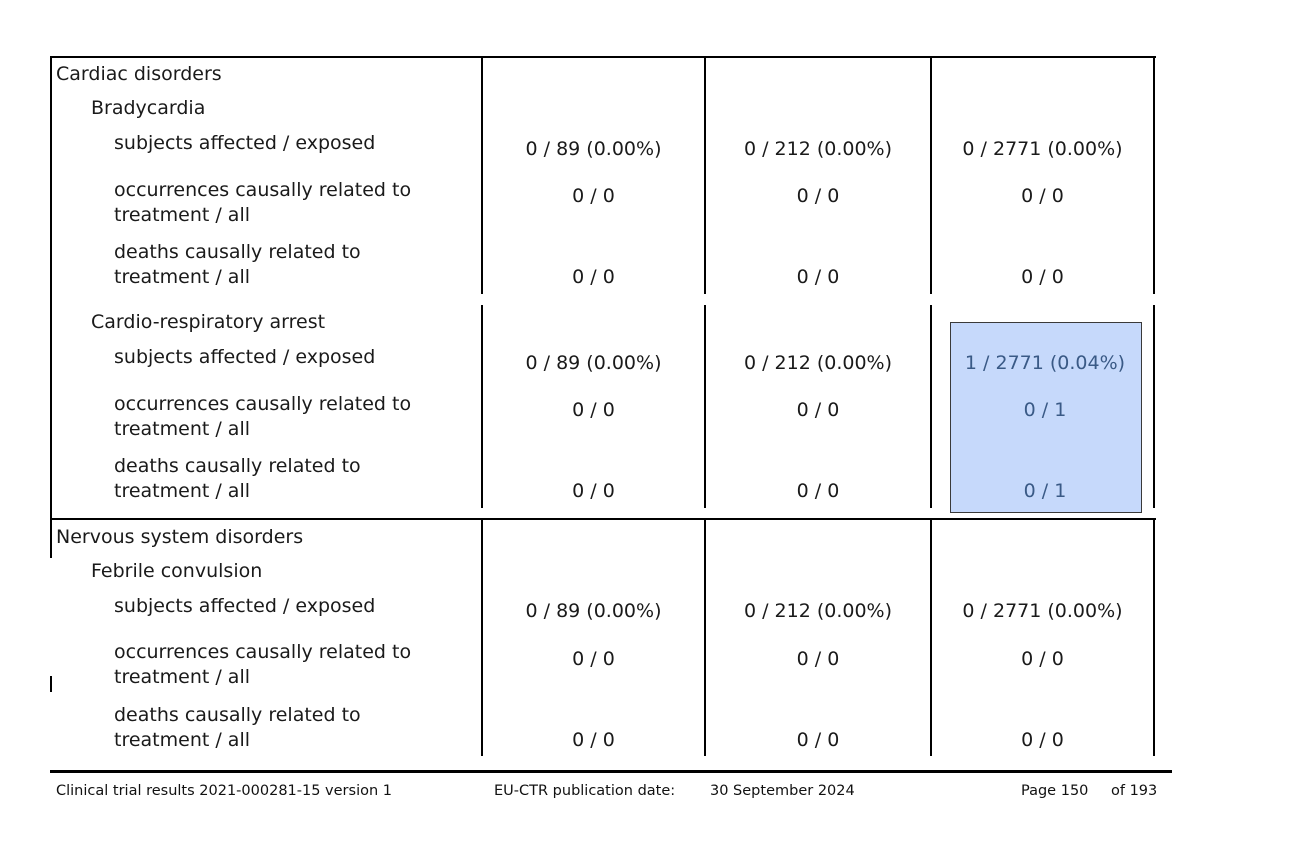 This screenshot has width=1290, height=863. Describe the element at coordinates (148, 108) in the screenshot. I see `term-heading: Bradycardia` at that location.